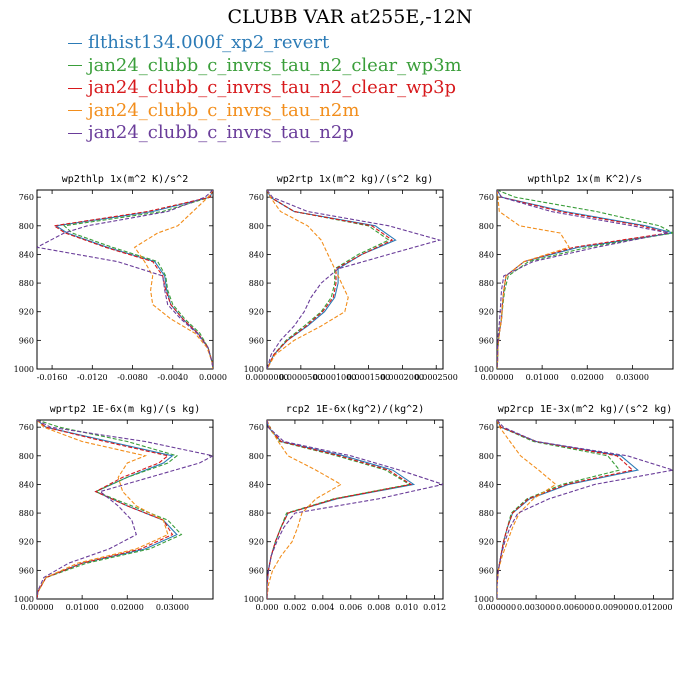 The height and width of the screenshot is (700, 700). What do you see at coordinates (355, 179) in the screenshot?
I see `panel-title: wp2rtp 1x(m^2 kg)/(s^2 kg)` at bounding box center [355, 179].